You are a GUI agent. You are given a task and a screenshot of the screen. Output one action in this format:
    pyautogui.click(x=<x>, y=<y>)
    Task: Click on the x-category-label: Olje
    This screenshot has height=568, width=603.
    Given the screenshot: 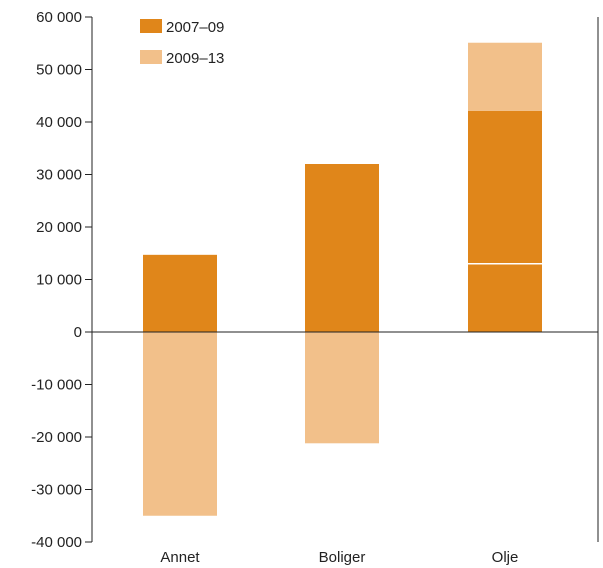 What is the action you would take?
    pyautogui.click(x=505, y=557)
    